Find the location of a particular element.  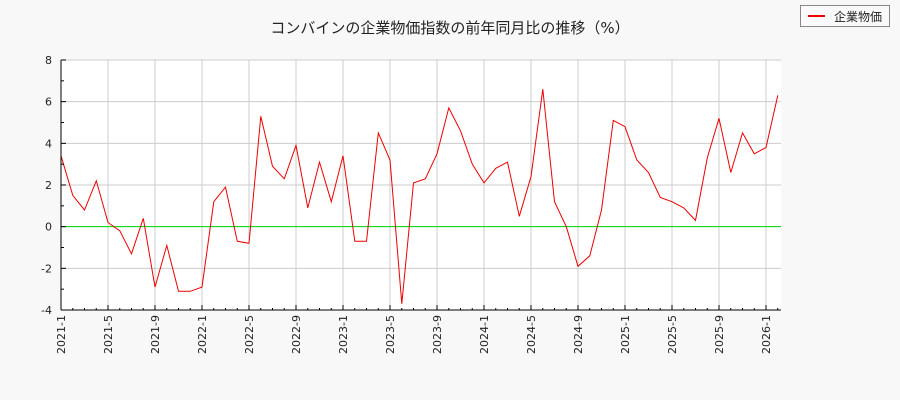

x-tick-label: 2026-1 is located at coordinates (766, 334).